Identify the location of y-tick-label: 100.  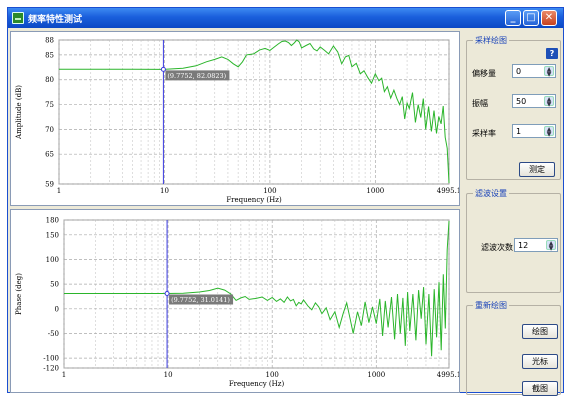
(52, 260).